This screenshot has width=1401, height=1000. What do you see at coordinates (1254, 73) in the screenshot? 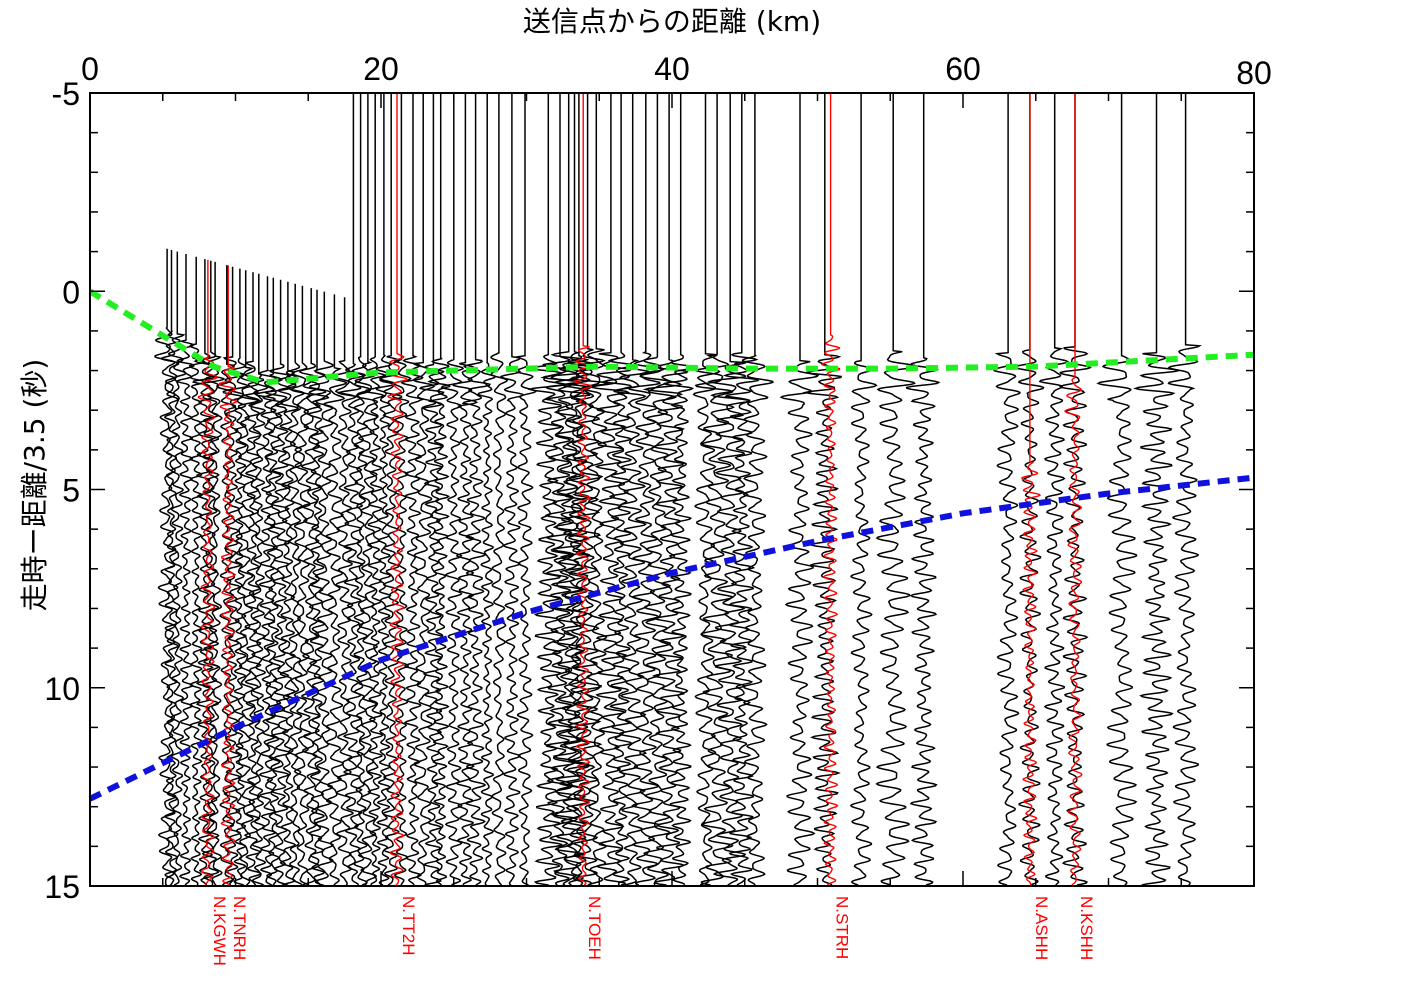
I see `x-tick-label: 80` at bounding box center [1254, 73].